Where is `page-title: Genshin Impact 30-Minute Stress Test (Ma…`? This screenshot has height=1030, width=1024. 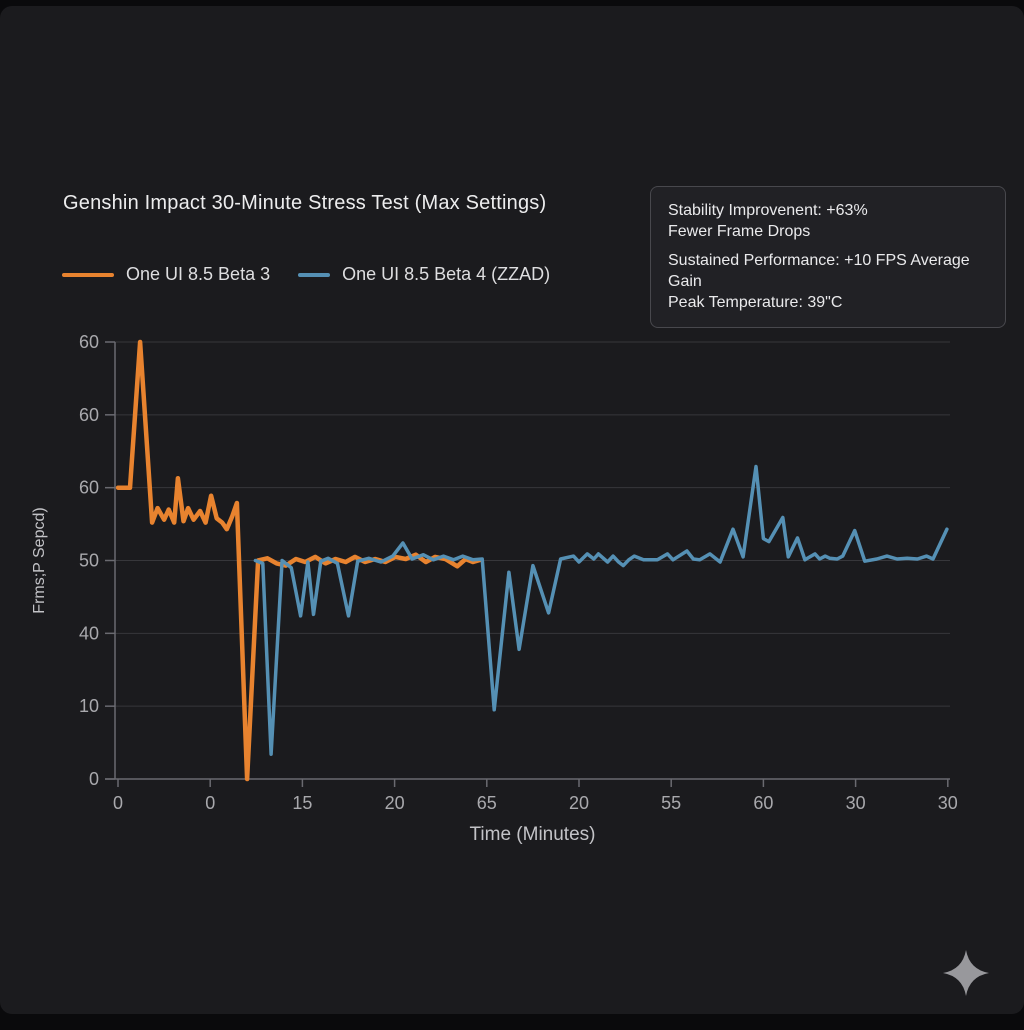 page-title: Genshin Impact 30-Minute Stress Test (Ma… is located at coordinates (305, 203).